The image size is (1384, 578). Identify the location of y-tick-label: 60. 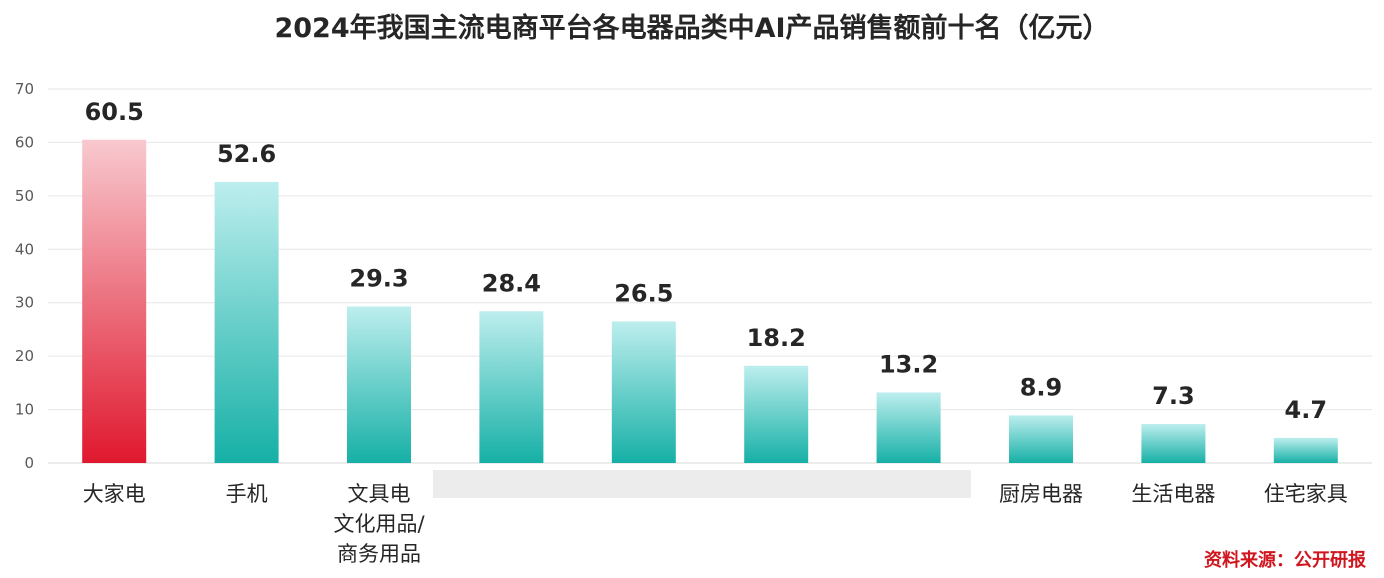
(24, 142).